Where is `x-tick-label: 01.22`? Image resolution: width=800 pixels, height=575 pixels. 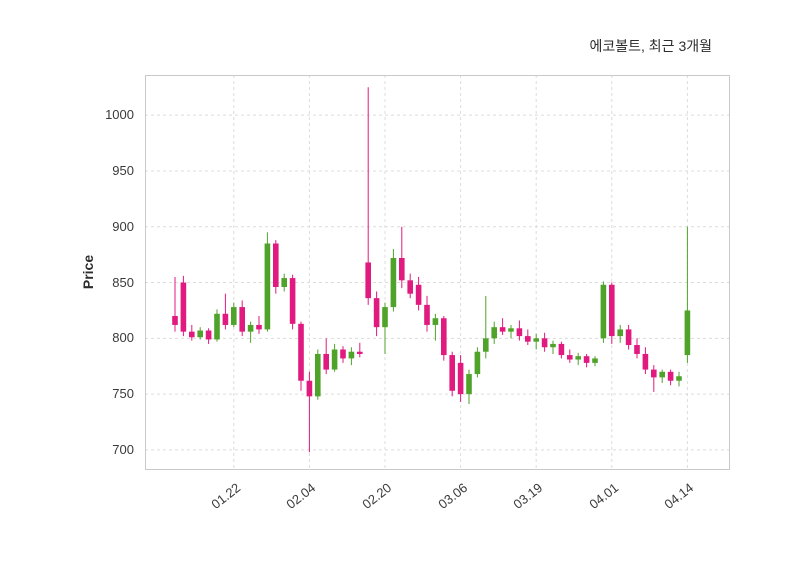 x-tick-label: 01.22 is located at coordinates (226, 496).